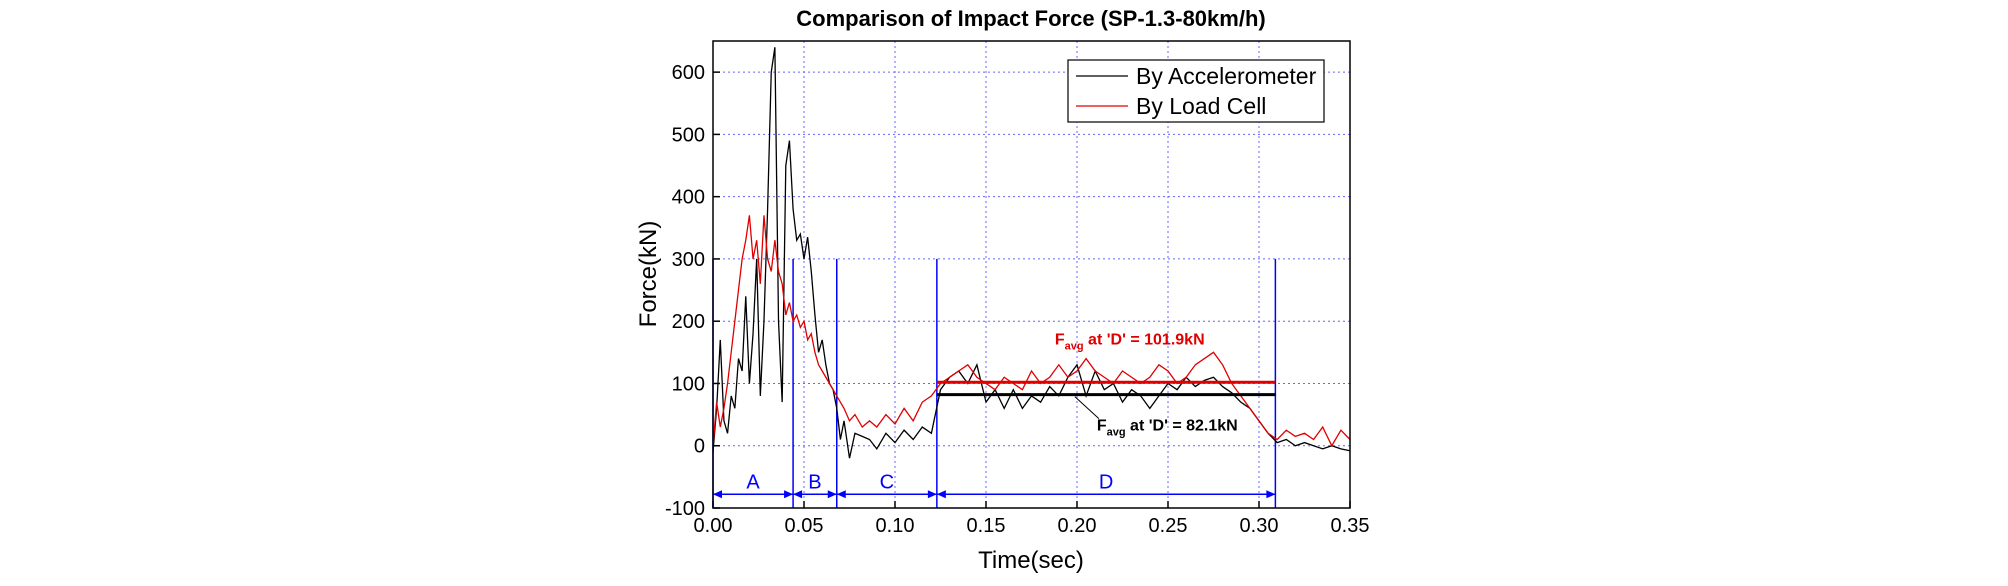 This screenshot has height=586, width=2008. Describe the element at coordinates (804, 526) in the screenshot. I see `x-tick-label: 0.05` at that location.